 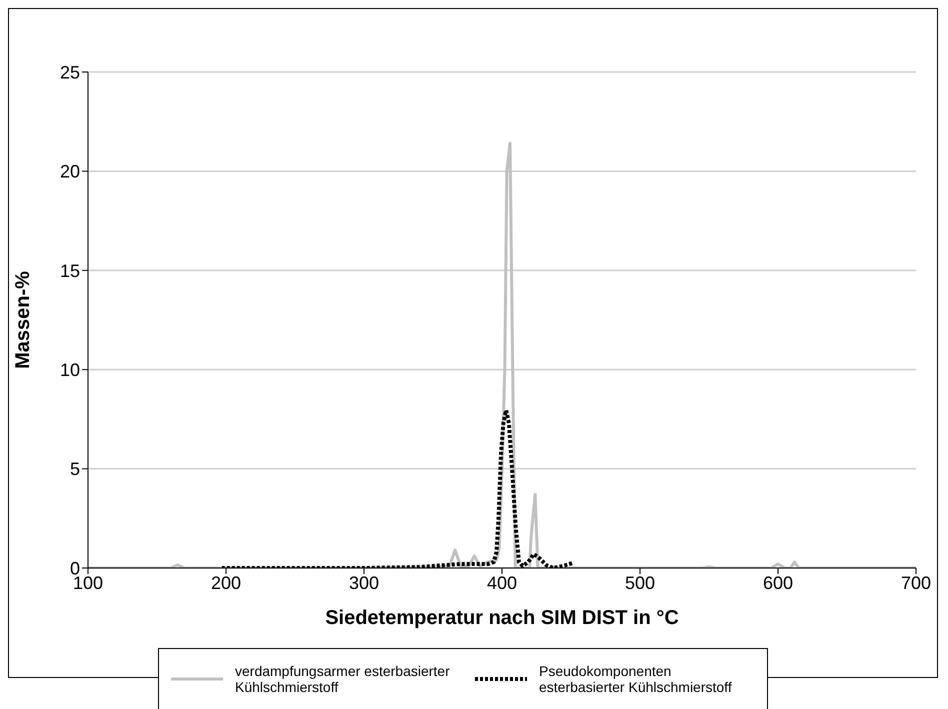 What do you see at coordinates (502, 618) in the screenshot?
I see `x-axis-title: Siedetemperatur nach SIM DIST in °C` at bounding box center [502, 618].